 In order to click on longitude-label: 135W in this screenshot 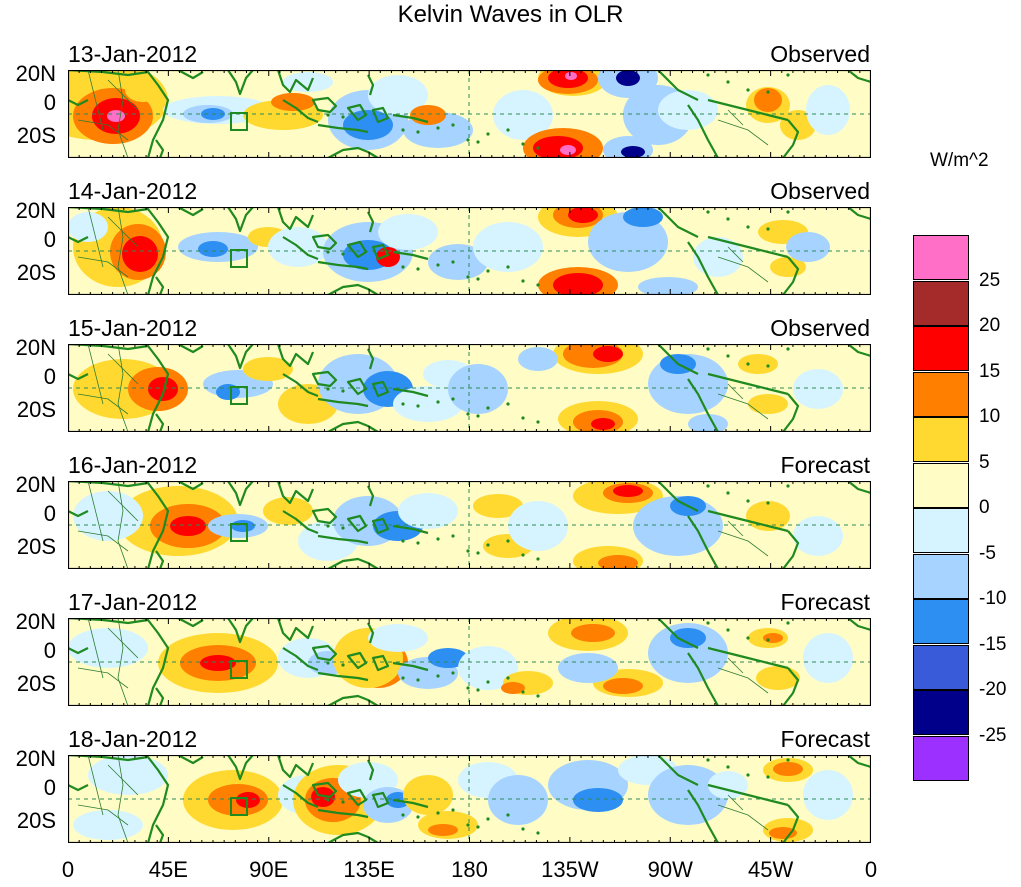, I will do `click(570, 869)`.